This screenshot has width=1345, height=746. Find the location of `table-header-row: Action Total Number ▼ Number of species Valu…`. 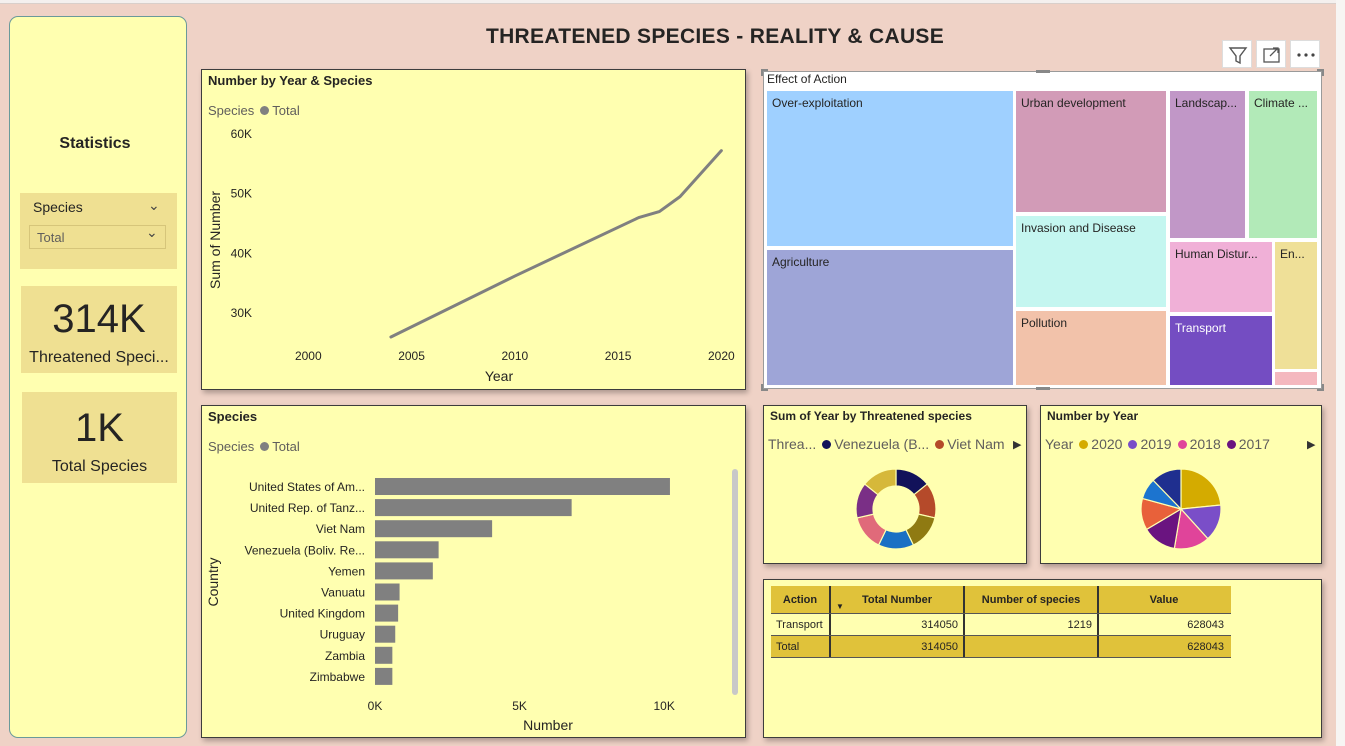

table-header-row: Action Total Number ▼ Number of species Valu… is located at coordinates (1001, 600).